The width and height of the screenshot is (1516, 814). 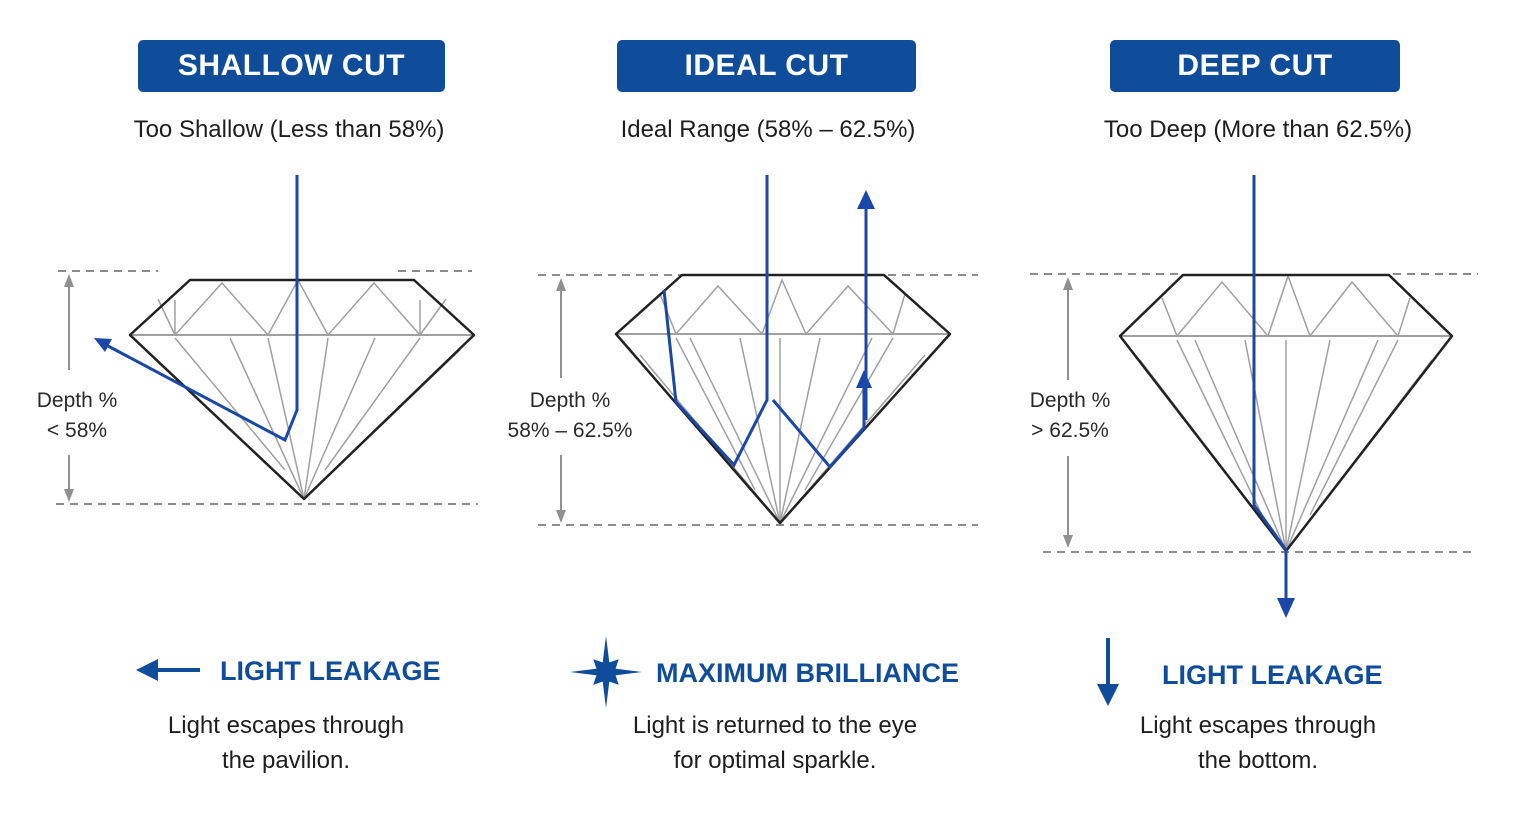 I want to click on depth-label-line2: 58% – 62.5%, so click(x=570, y=430).